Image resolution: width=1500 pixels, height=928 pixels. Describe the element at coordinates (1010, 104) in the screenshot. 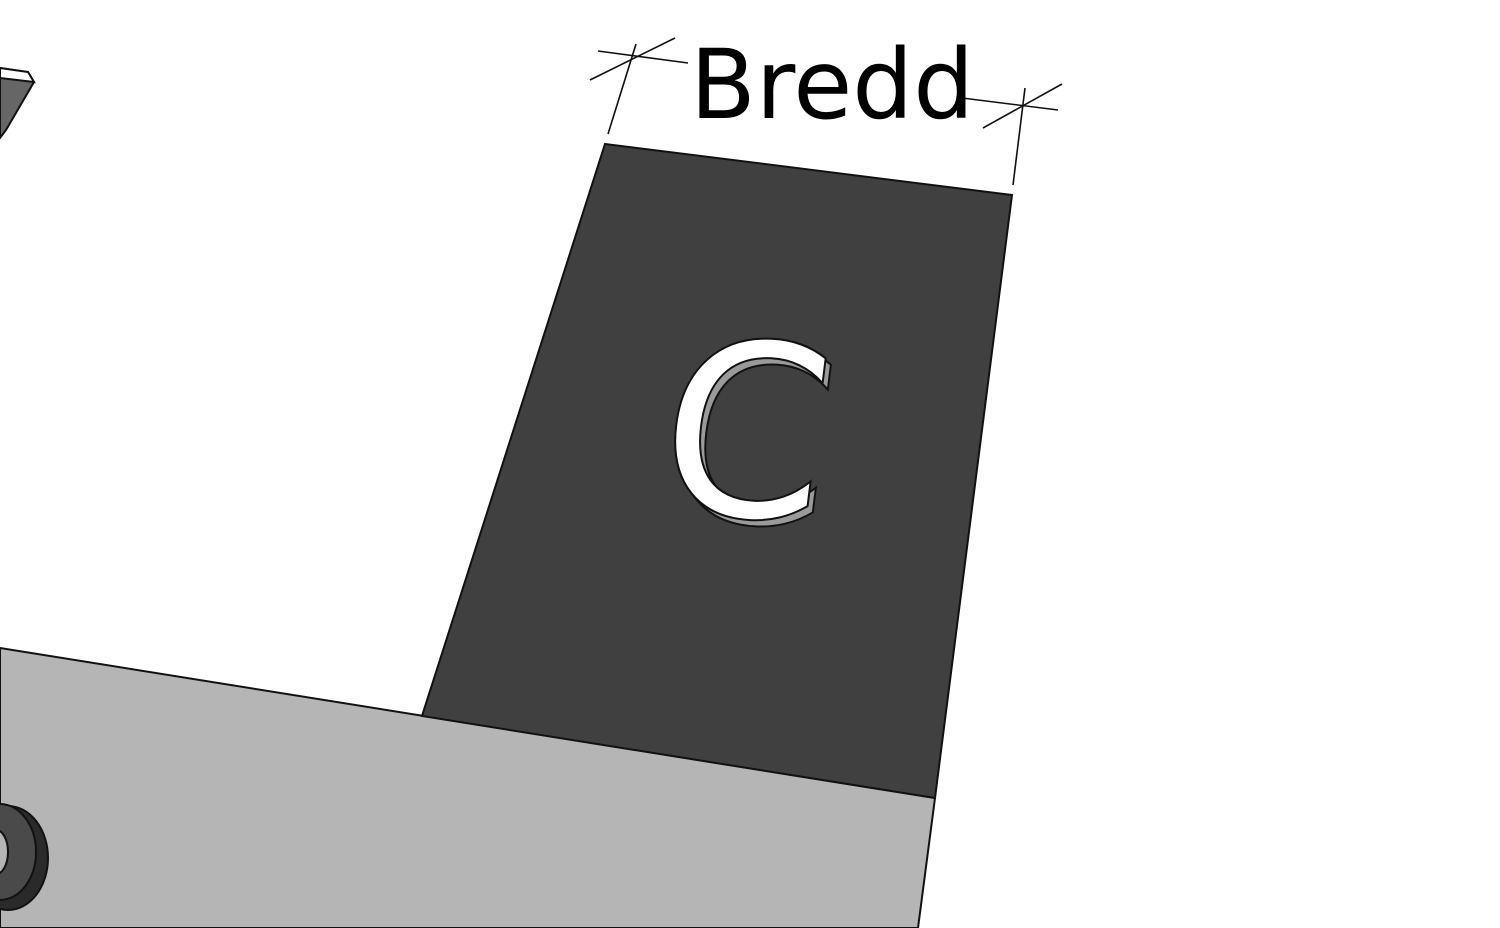

I see `dimension-line-right` at that location.